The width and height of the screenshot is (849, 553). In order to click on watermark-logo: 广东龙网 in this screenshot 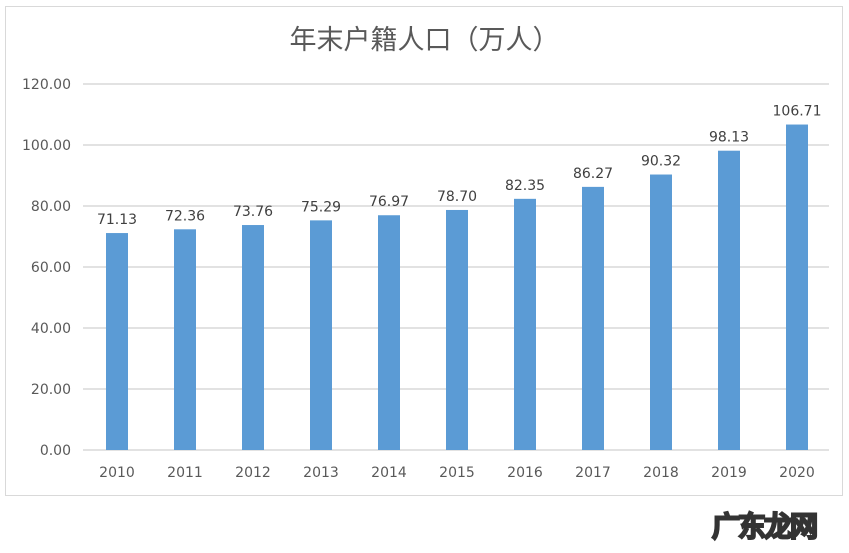, I will do `click(765, 526)`.